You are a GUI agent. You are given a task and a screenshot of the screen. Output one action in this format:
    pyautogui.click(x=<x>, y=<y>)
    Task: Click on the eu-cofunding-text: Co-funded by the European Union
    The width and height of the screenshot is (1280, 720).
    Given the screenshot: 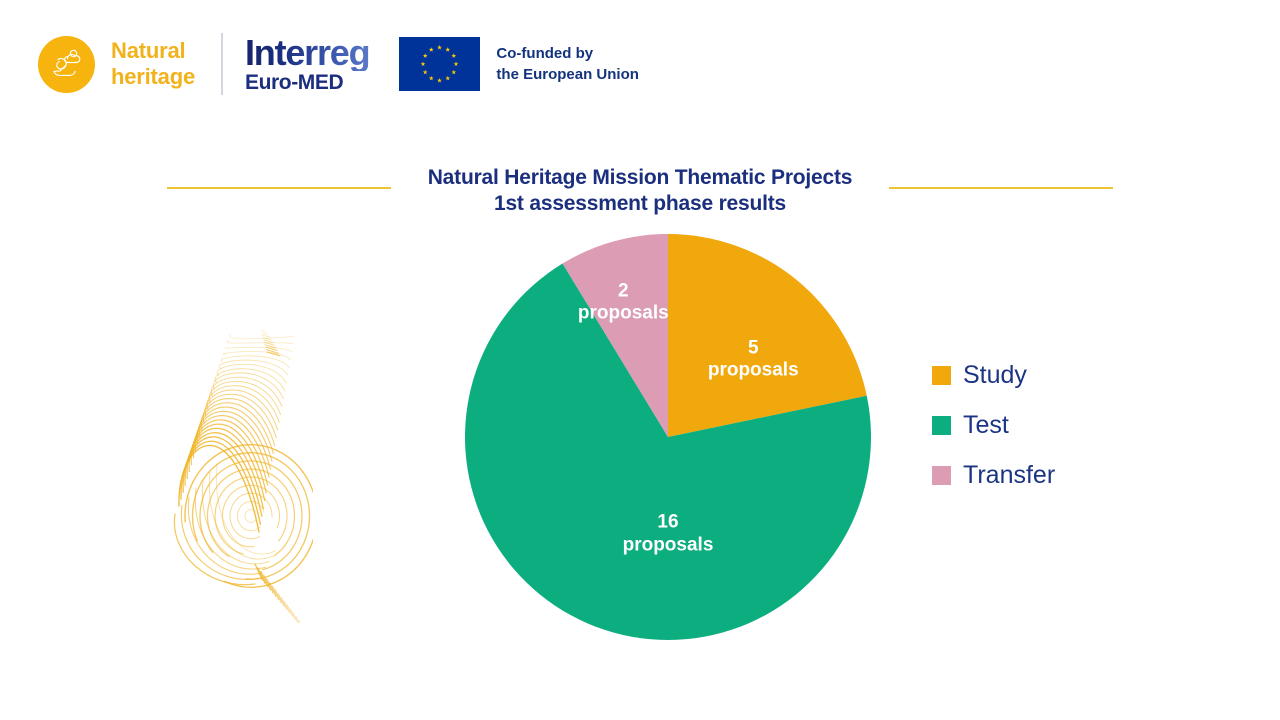 What is the action you would take?
    pyautogui.click(x=567, y=64)
    